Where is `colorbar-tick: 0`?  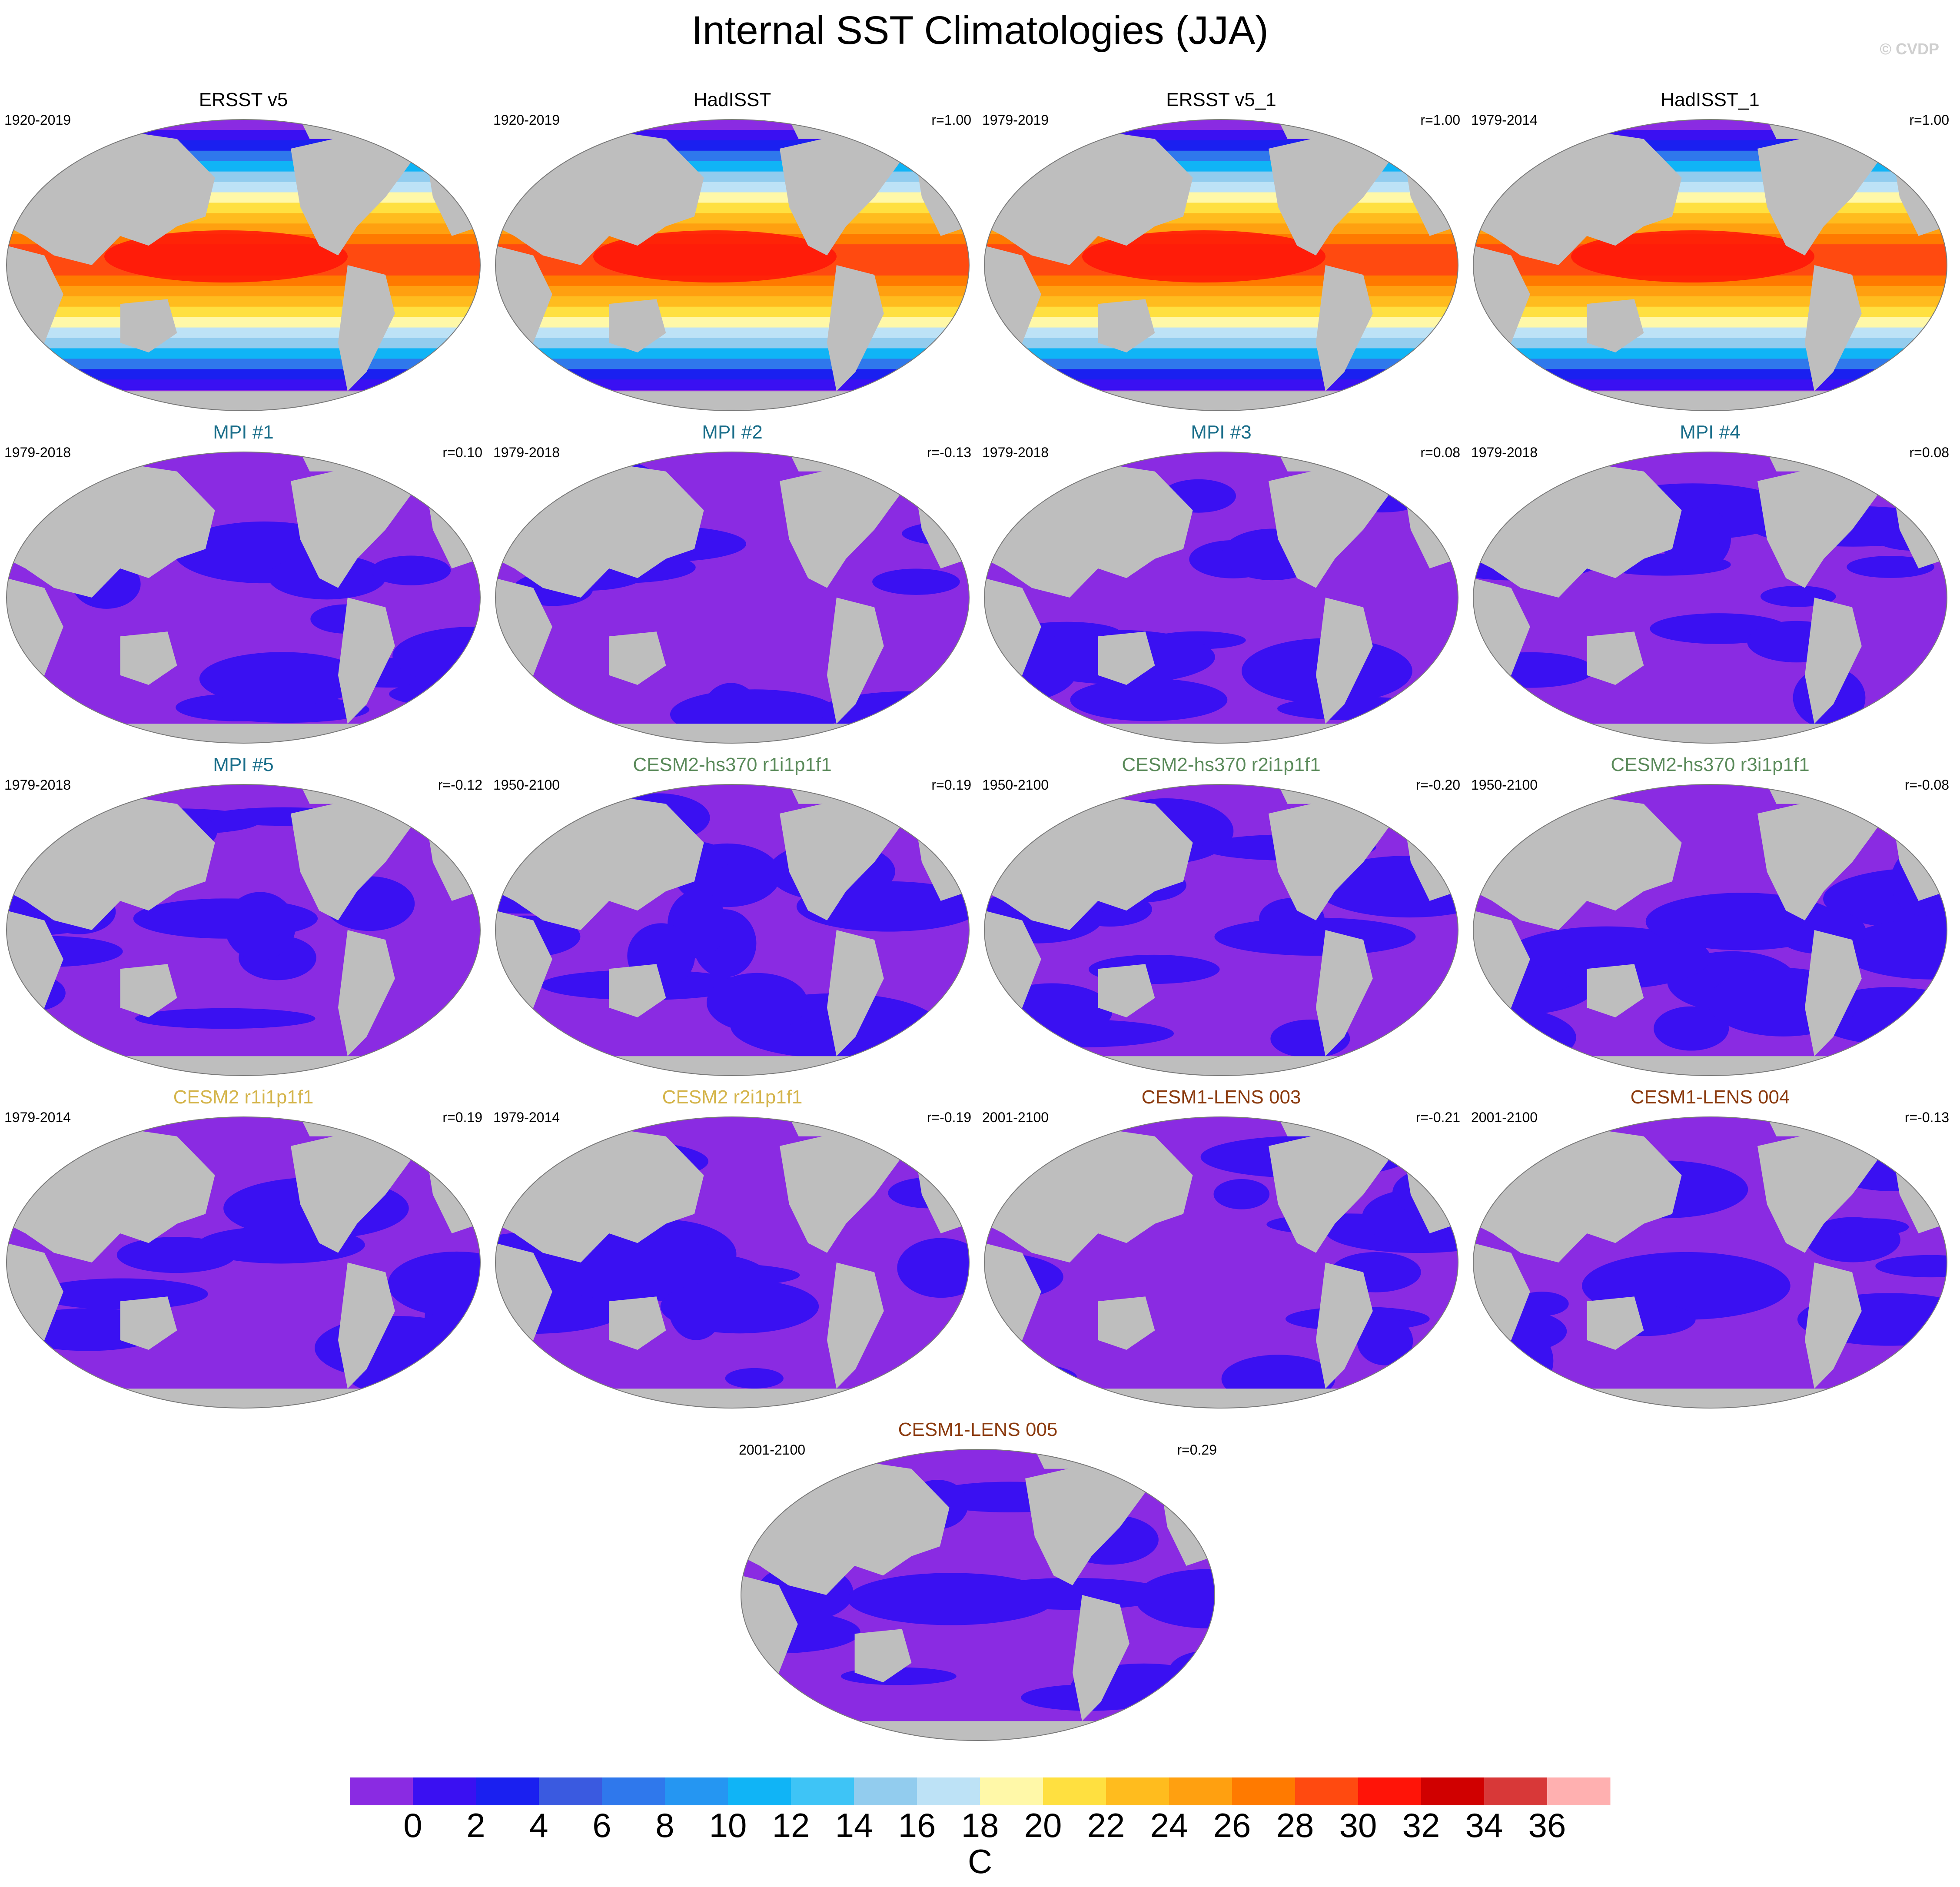 colorbar-tick: 0 is located at coordinates (412, 1825).